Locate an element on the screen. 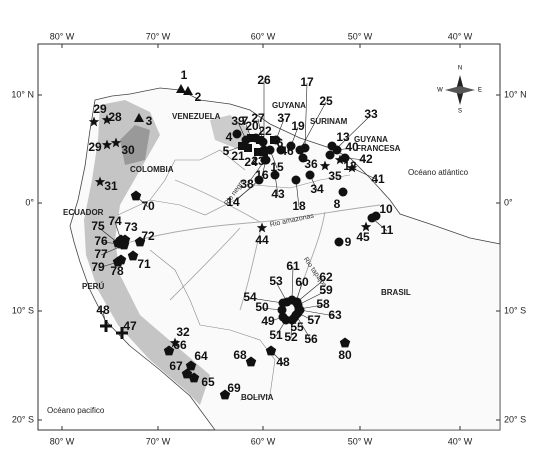  site-label: 32 is located at coordinates (183, 332).